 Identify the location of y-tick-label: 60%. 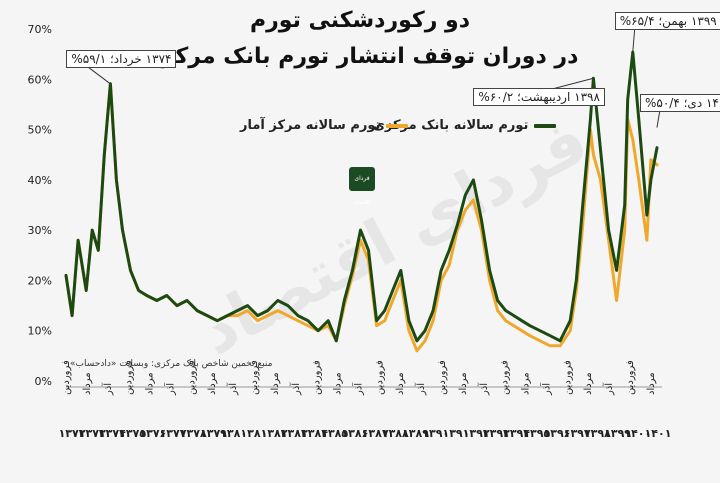
(40, 79).